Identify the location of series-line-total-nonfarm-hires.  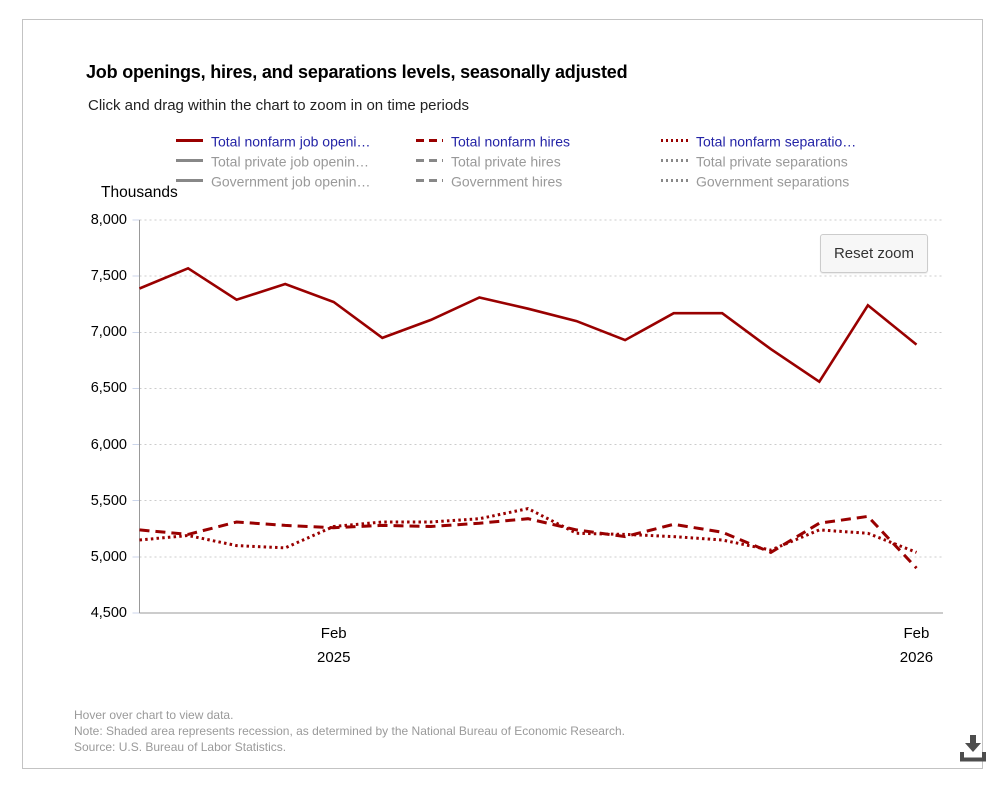
(528, 542).